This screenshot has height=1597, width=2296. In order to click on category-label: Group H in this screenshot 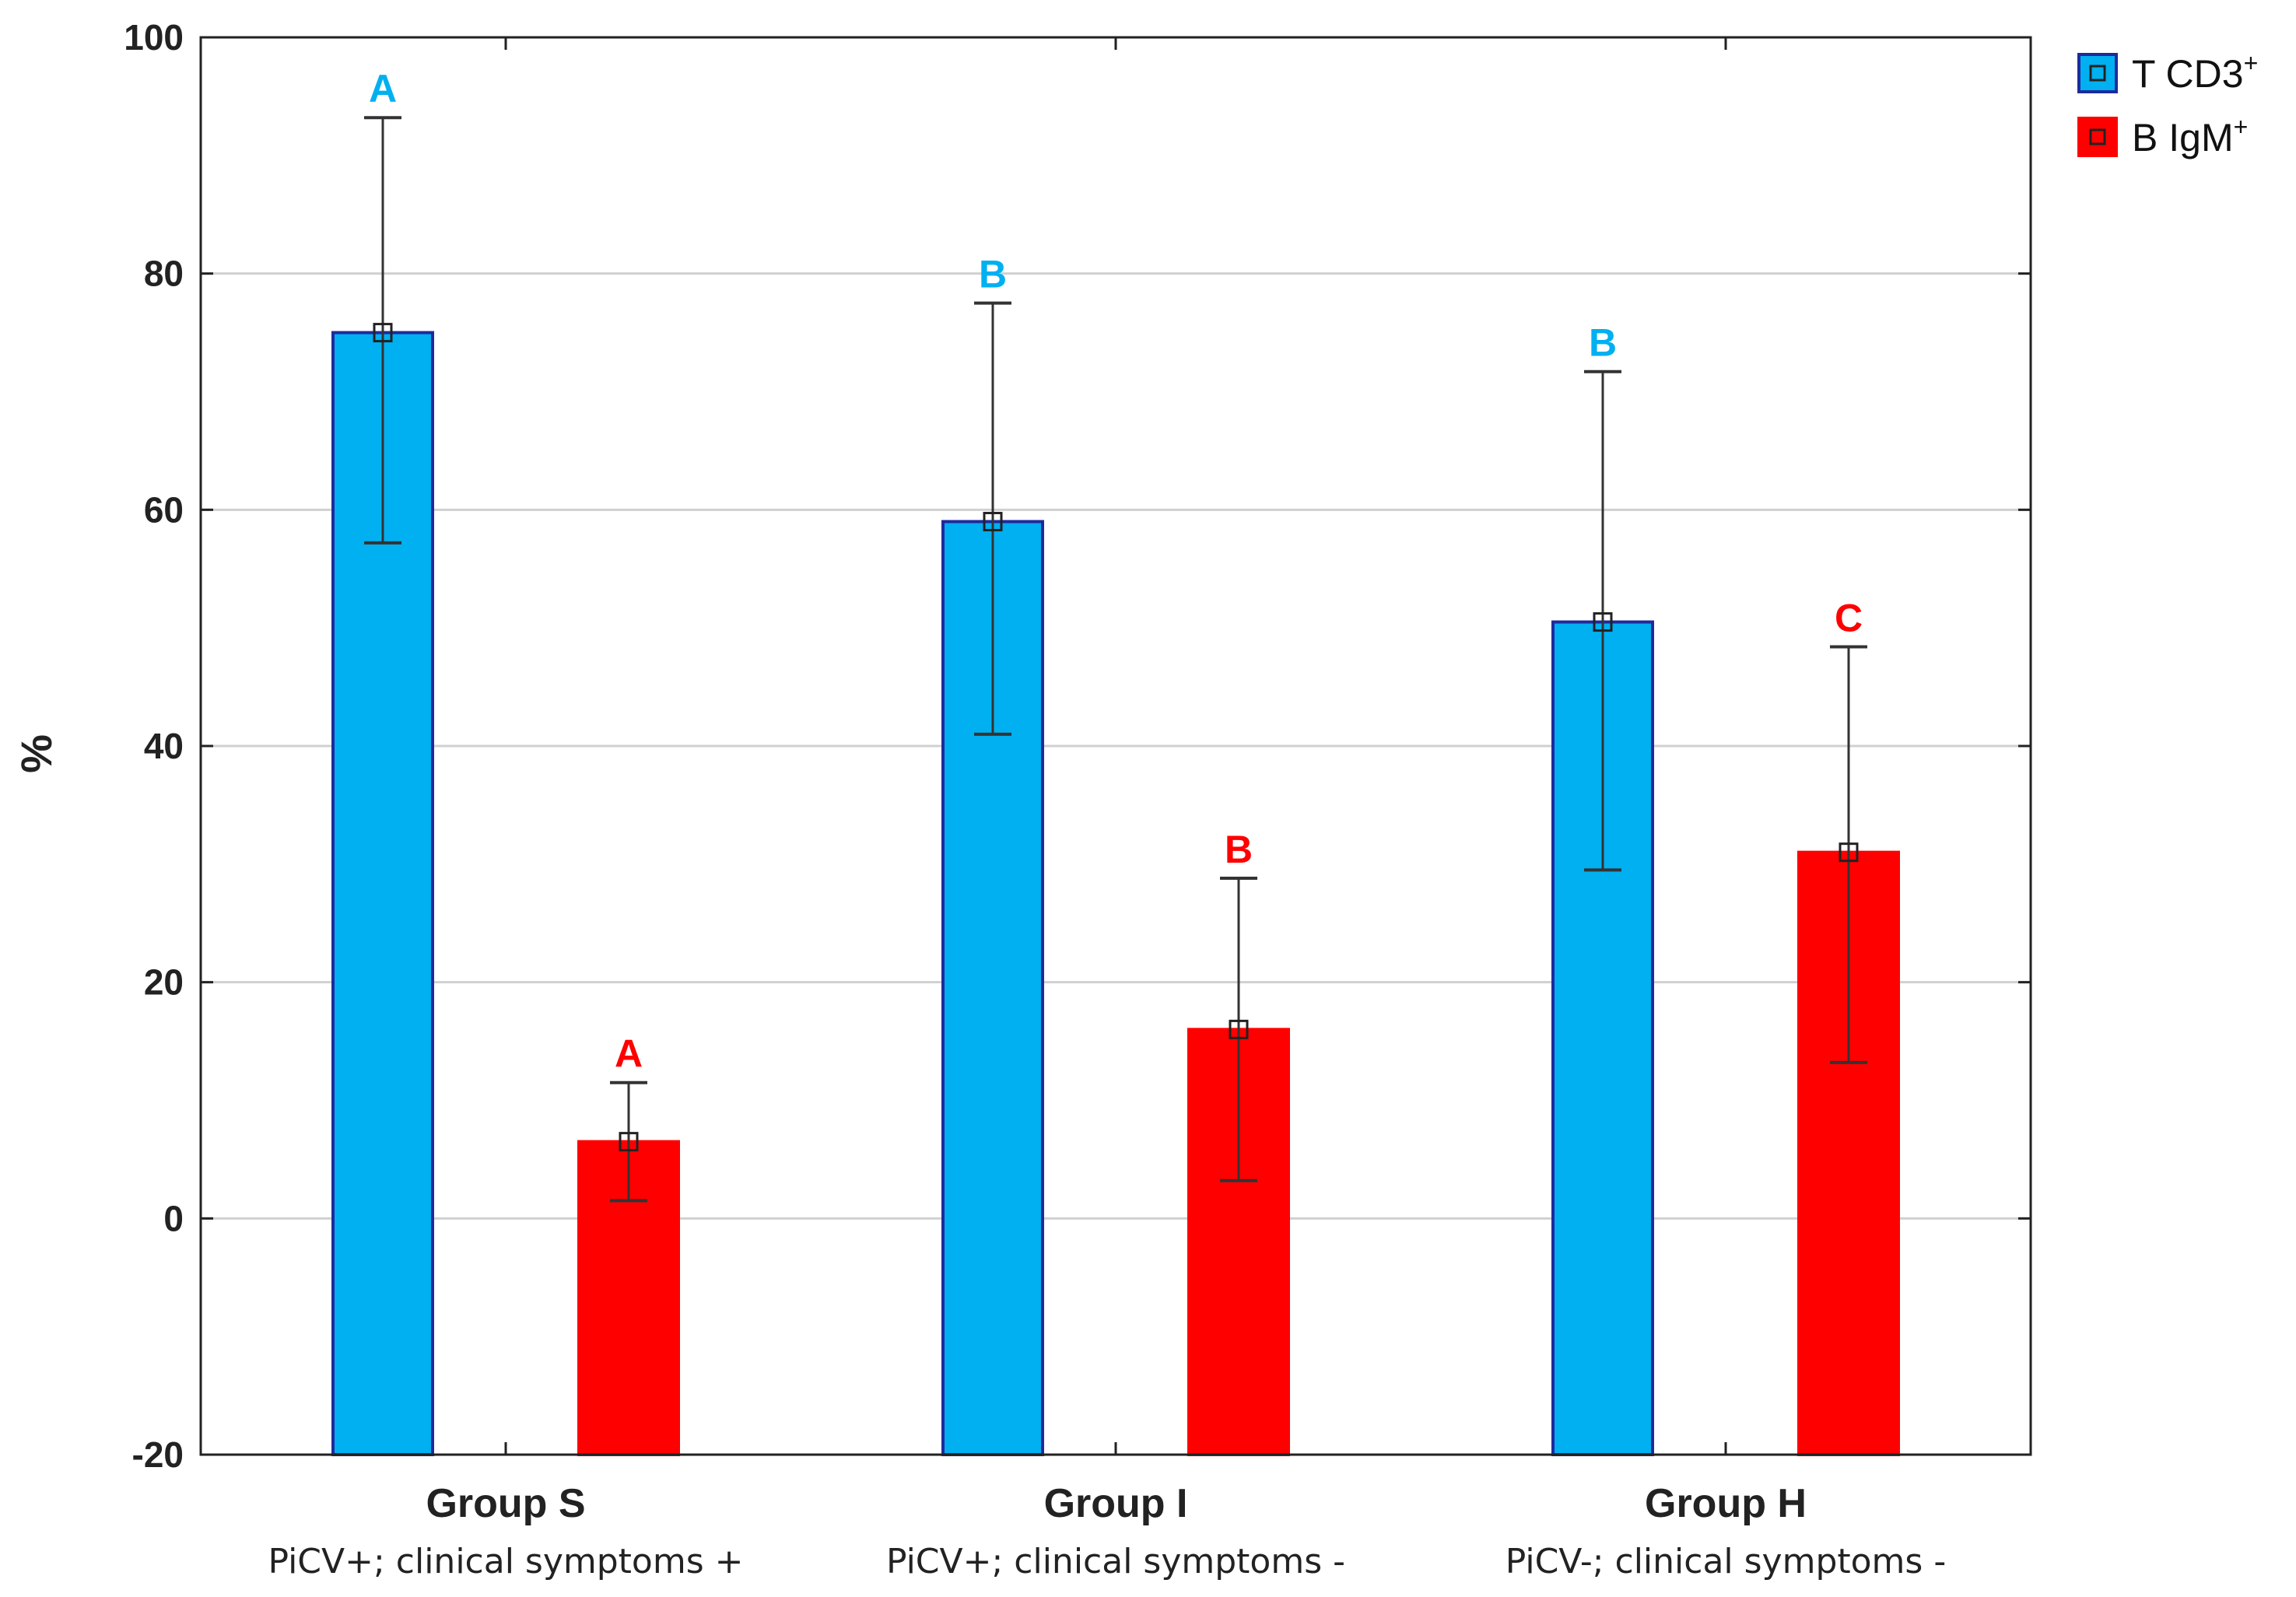, I will do `click(1726, 1504)`.